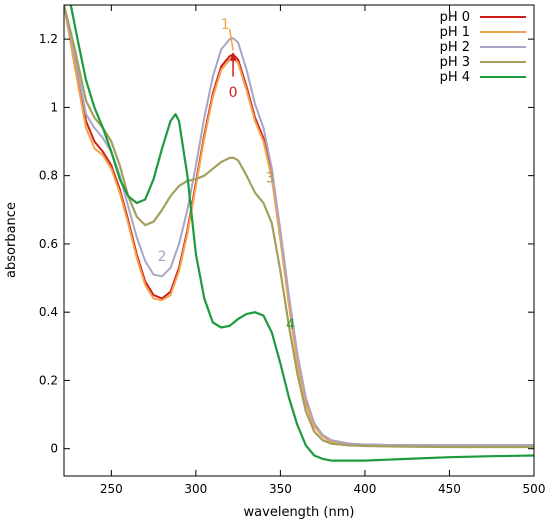 The height and width of the screenshot is (523, 550). Describe the element at coordinates (455, 32) in the screenshot. I see `legend-label-ph1: pH 1` at that location.